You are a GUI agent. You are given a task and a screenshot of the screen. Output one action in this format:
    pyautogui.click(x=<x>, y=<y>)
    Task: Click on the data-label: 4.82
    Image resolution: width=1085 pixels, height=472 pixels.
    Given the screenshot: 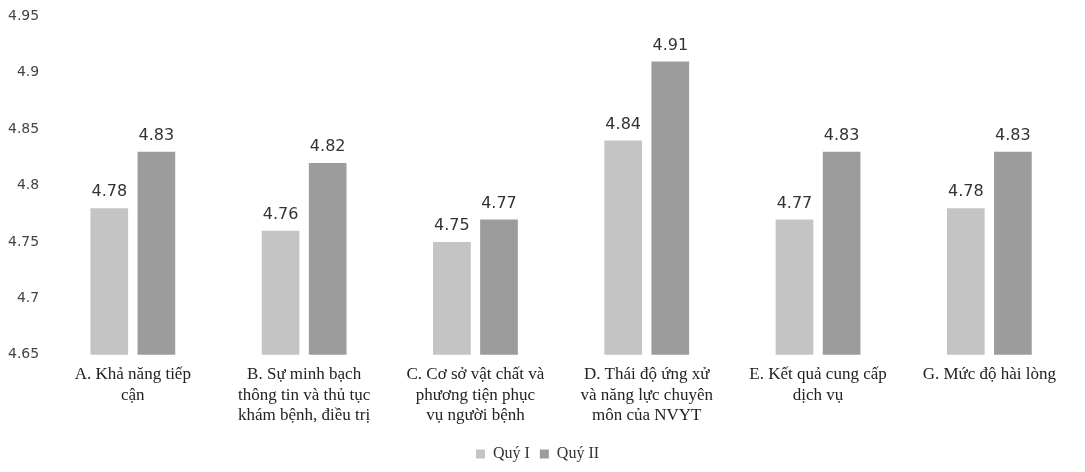 What is the action you would take?
    pyautogui.click(x=327, y=146)
    